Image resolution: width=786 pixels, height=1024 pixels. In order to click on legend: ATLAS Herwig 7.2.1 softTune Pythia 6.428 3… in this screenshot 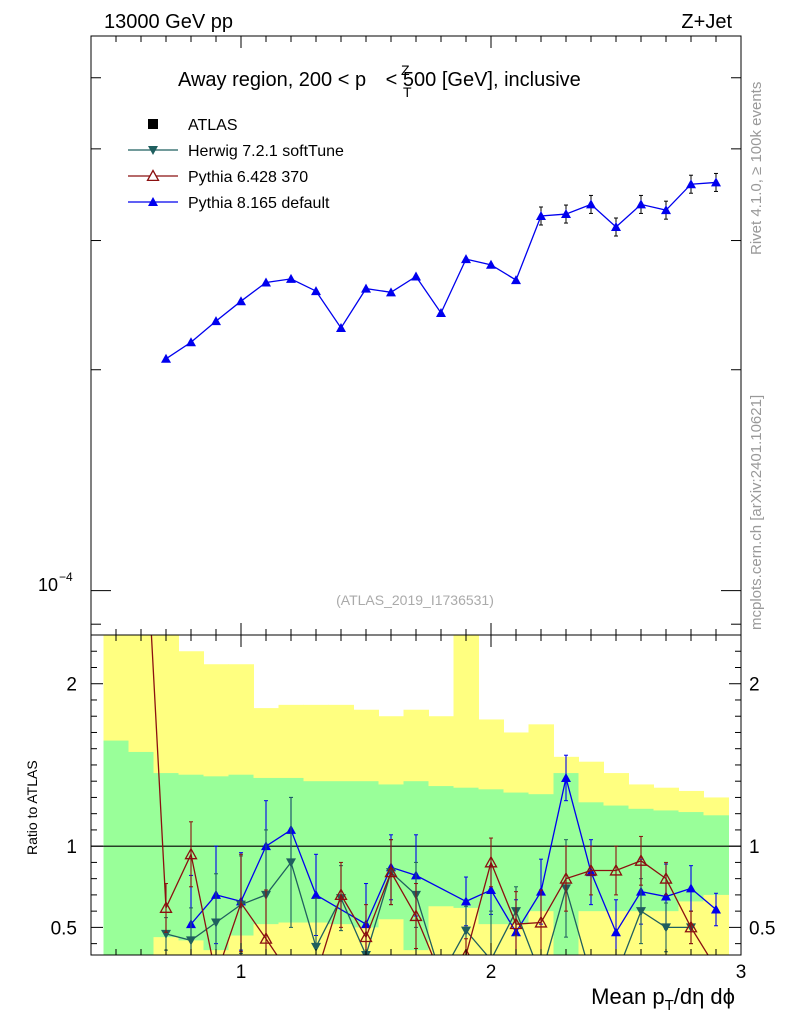, I will do `click(236, 164)`.